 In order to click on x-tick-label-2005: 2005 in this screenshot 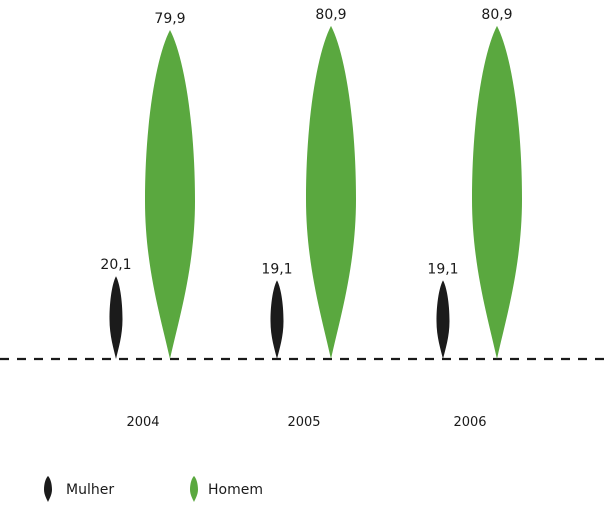, I will do `click(303, 422)`.